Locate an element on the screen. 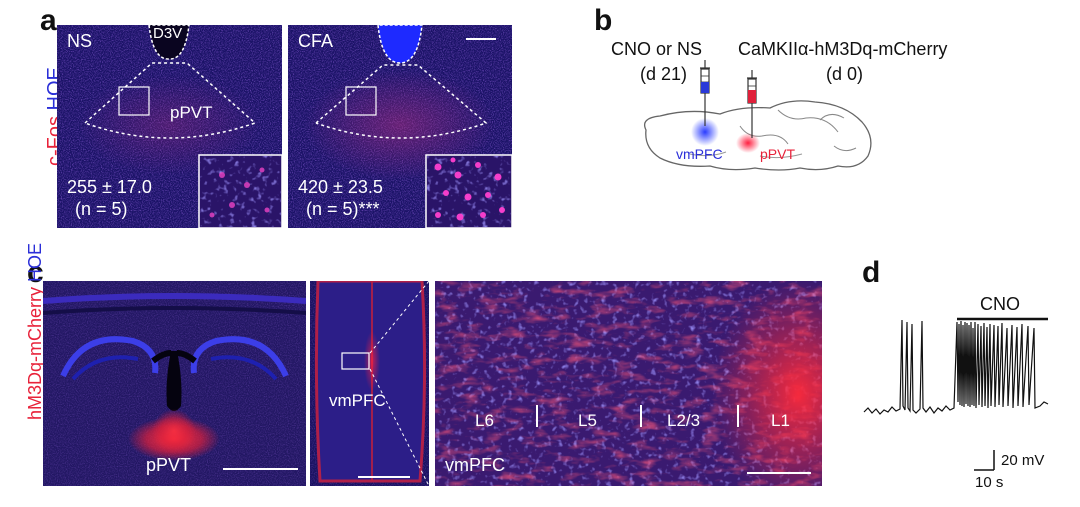 The width and height of the screenshot is (1080, 507). panel-a-d3v-label: D3V is located at coordinates (168, 33).